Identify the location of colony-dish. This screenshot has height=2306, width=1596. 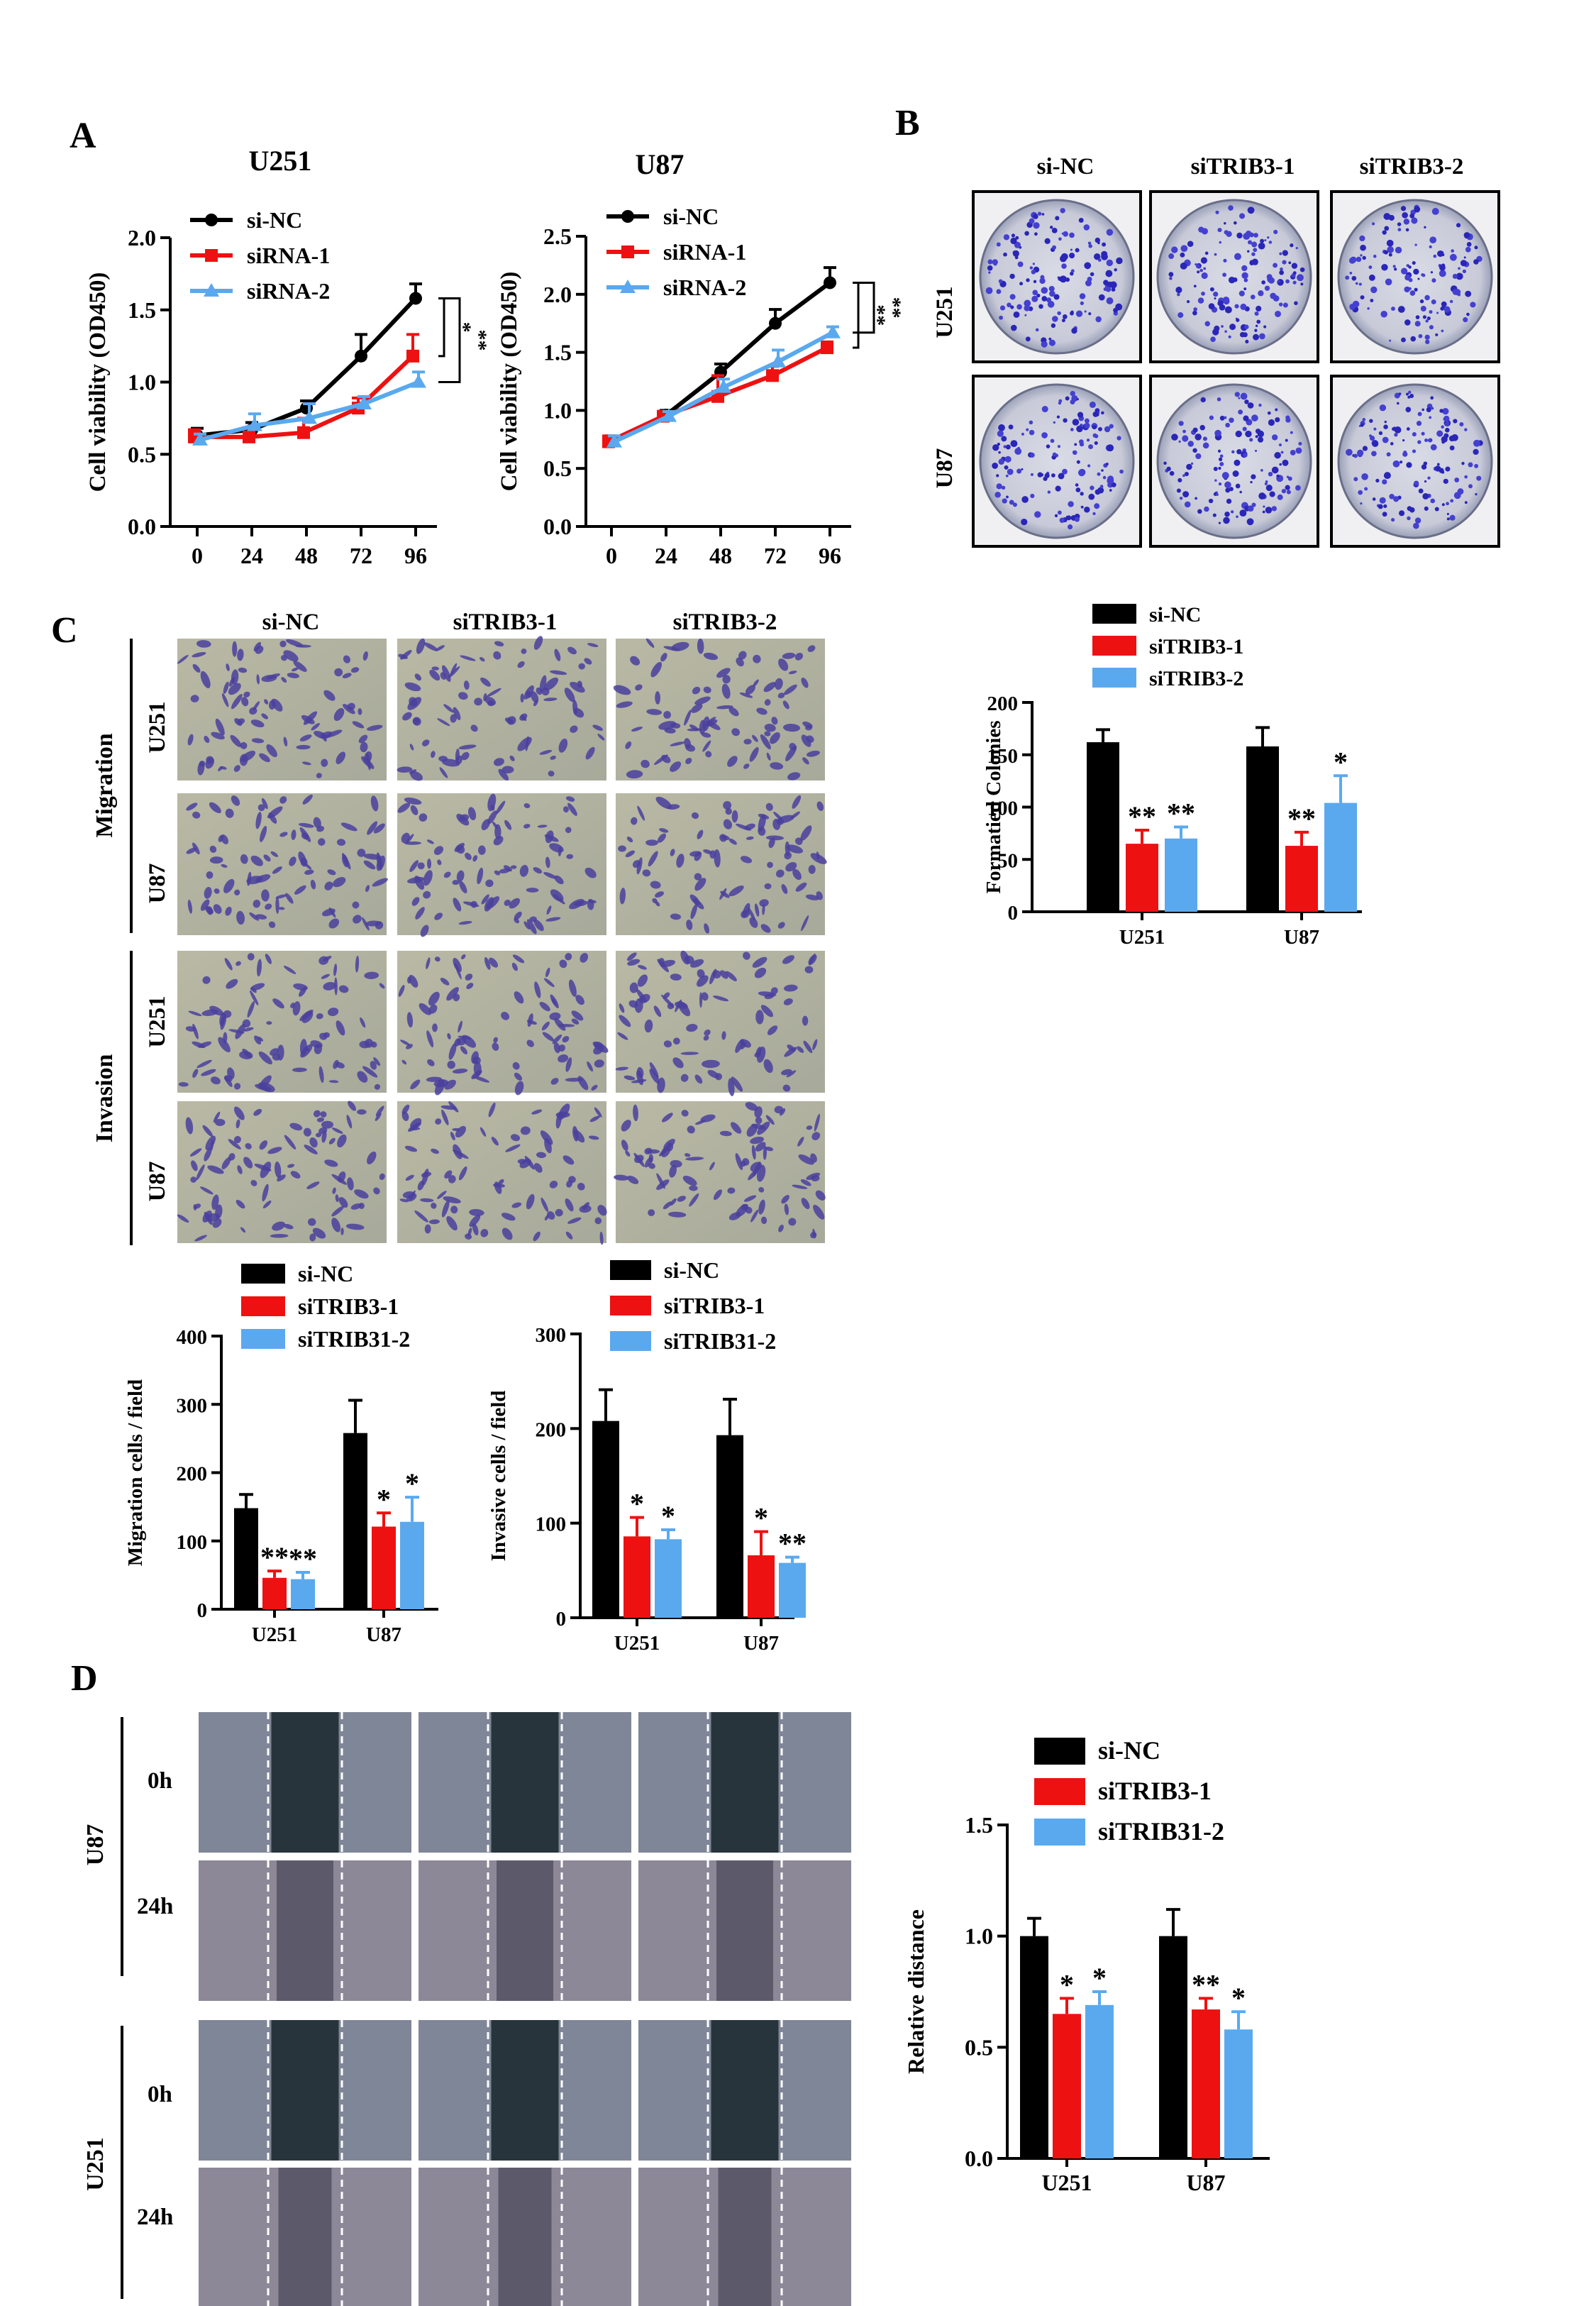
(1057, 461).